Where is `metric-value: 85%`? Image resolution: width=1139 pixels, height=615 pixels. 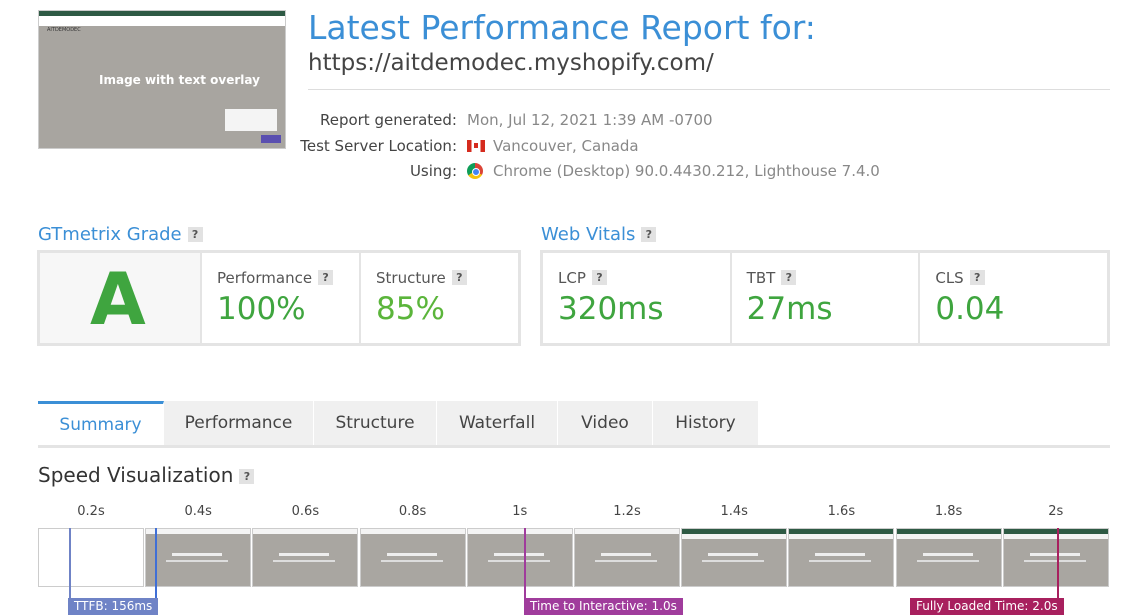 metric-value: 85% is located at coordinates (410, 309).